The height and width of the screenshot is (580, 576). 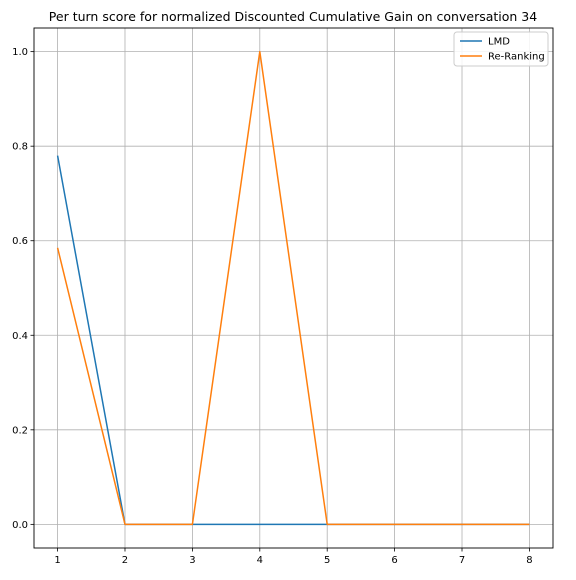 What do you see at coordinates (20, 430) in the screenshot?
I see `y-tick-label-2: 0.2` at bounding box center [20, 430].